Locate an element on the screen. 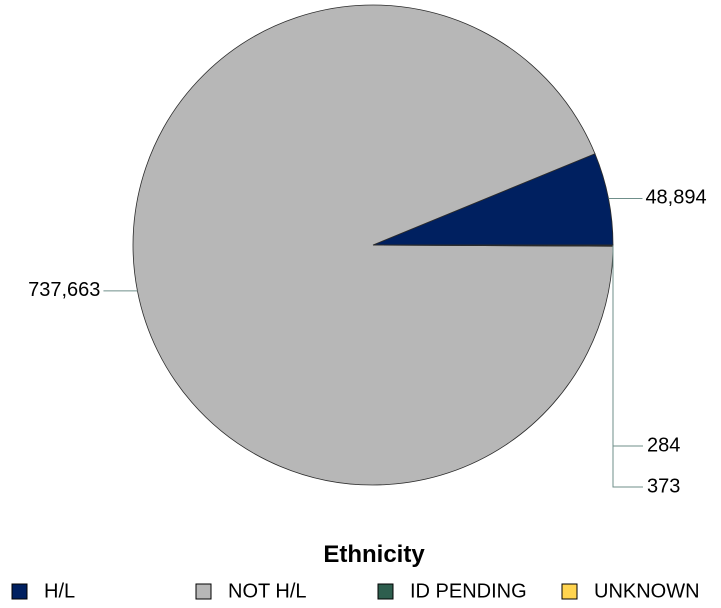 This screenshot has width=721, height=608. legend-label-unknown: UNKNOWN is located at coordinates (647, 591).